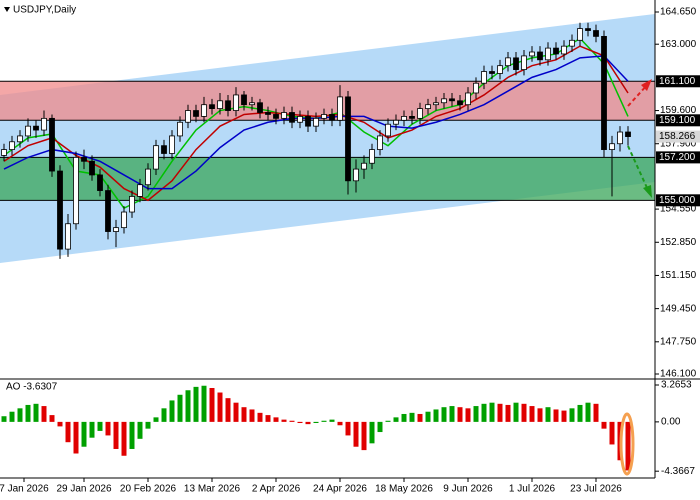 The width and height of the screenshot is (700, 500). What do you see at coordinates (276, 489) in the screenshot?
I see `x-tick-label: 2 Apr 2026` at bounding box center [276, 489].